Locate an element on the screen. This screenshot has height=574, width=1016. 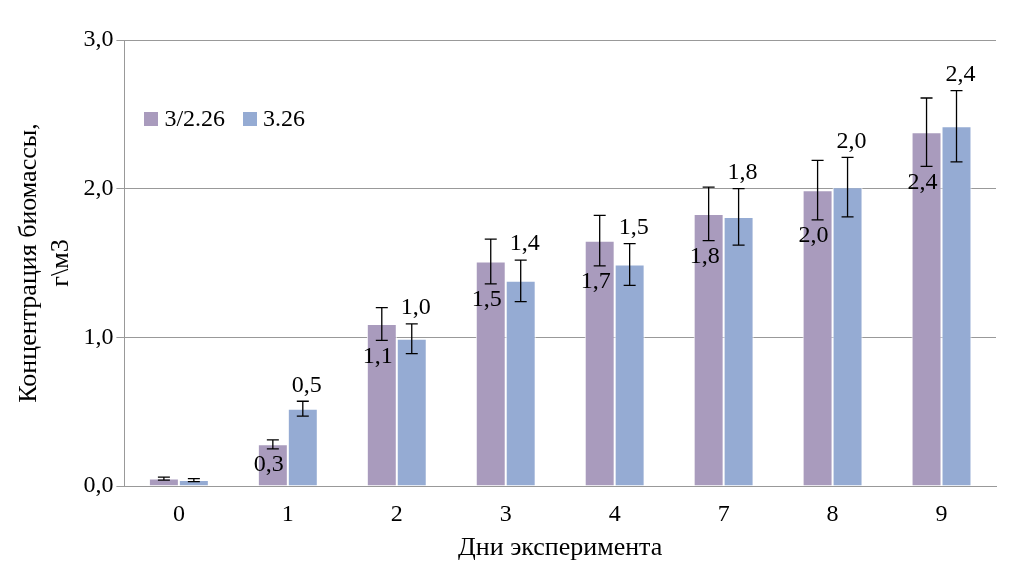
y-tick-label: 2,0 is located at coordinates (98, 186).